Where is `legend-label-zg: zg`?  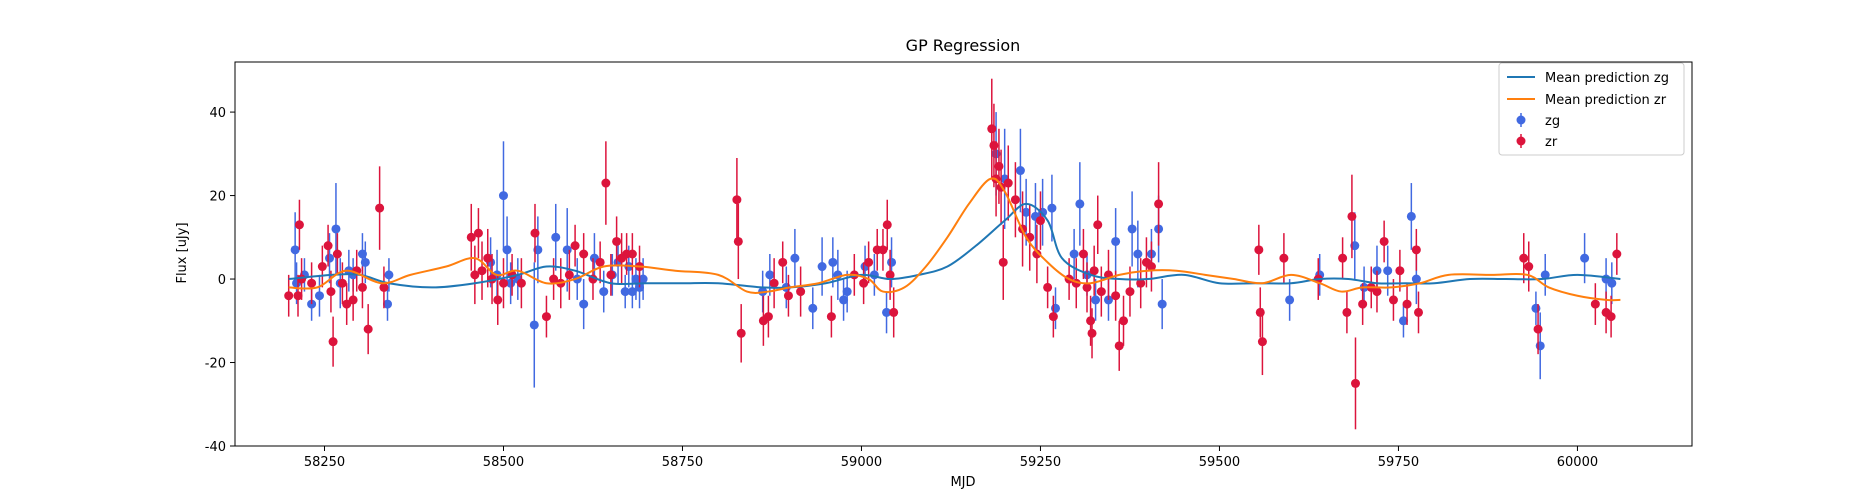 legend-label-zg: zg is located at coordinates (1552, 121).